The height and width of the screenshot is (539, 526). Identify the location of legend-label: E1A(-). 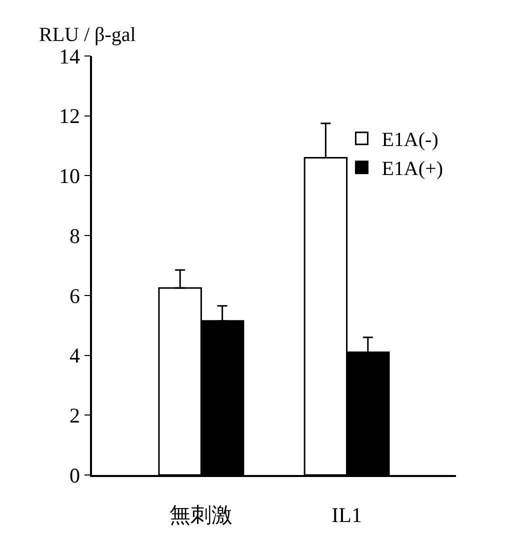
(410, 140).